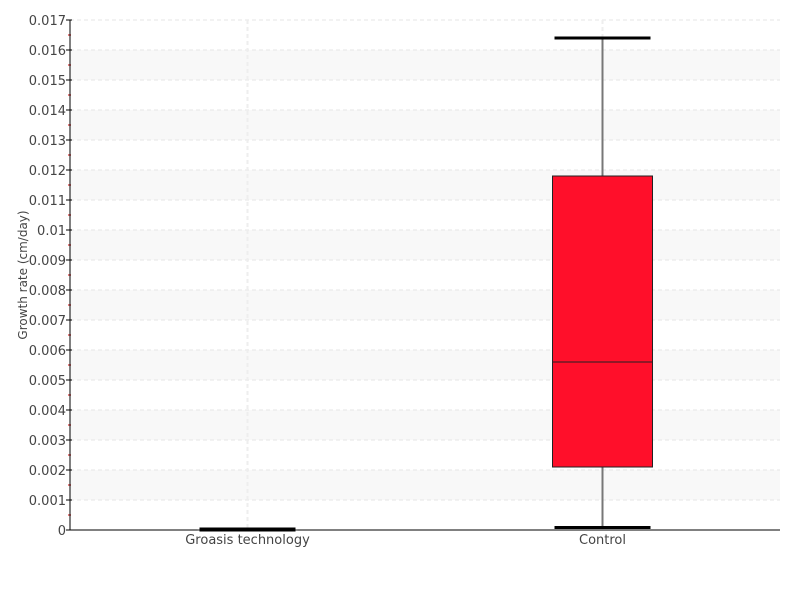  I want to click on x-tick-label: Control, so click(602, 540).